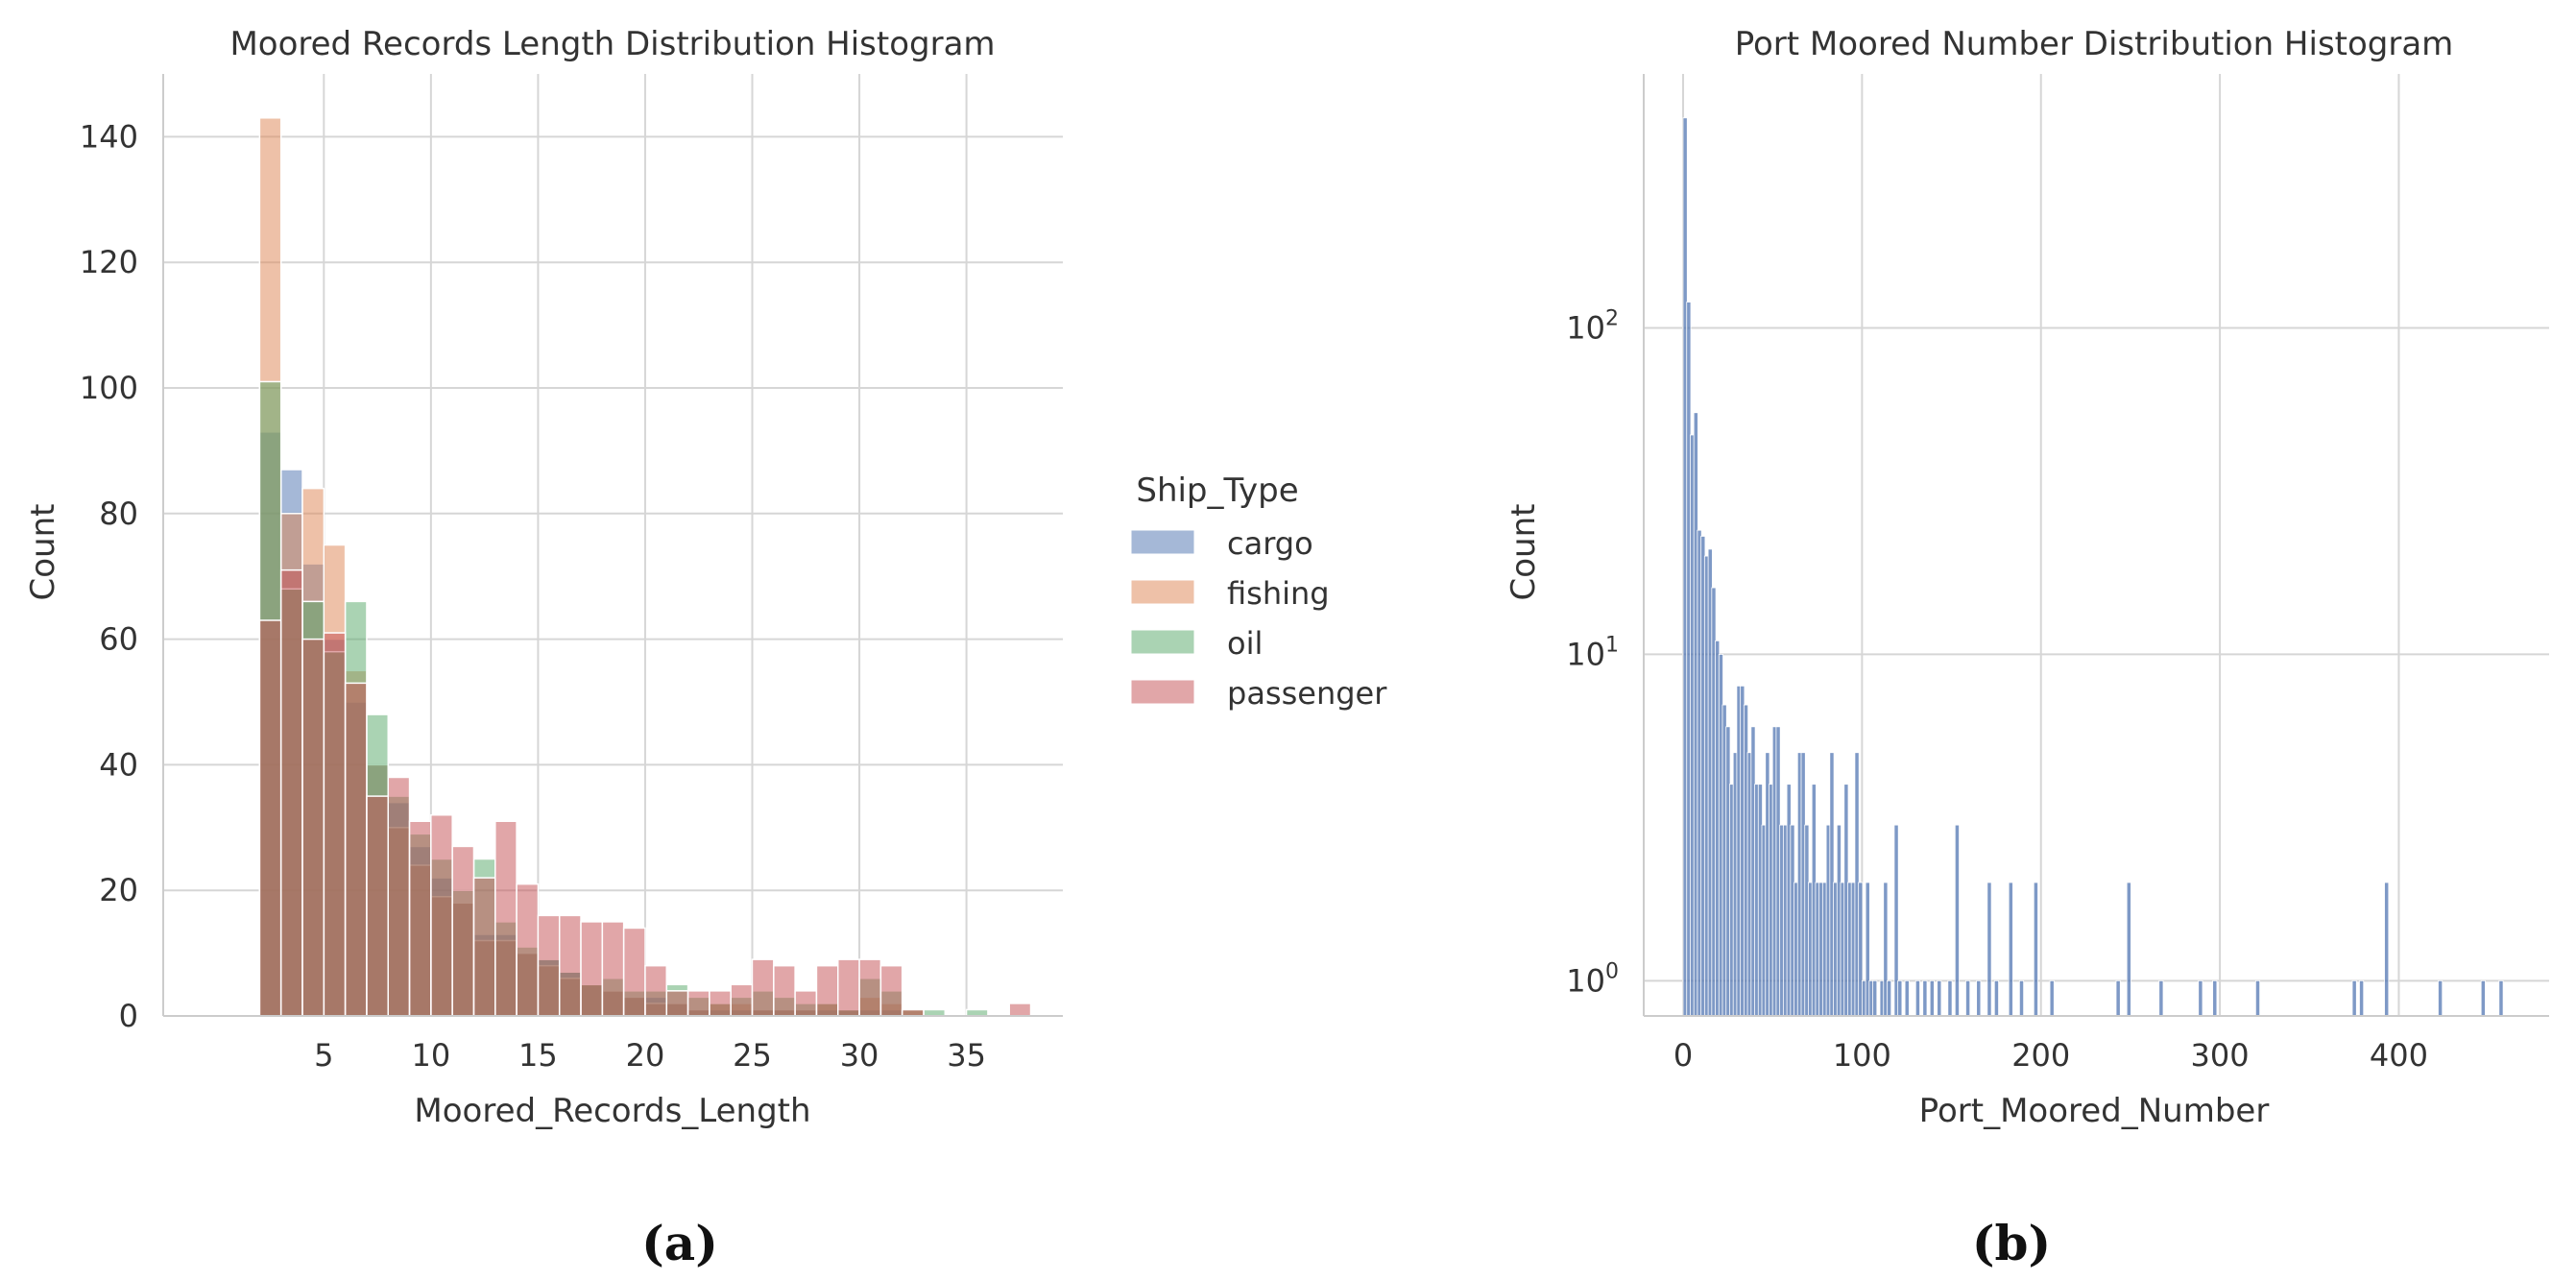  What do you see at coordinates (1278, 593) in the screenshot?
I see `legend-label-fishing: fishing` at bounding box center [1278, 593].